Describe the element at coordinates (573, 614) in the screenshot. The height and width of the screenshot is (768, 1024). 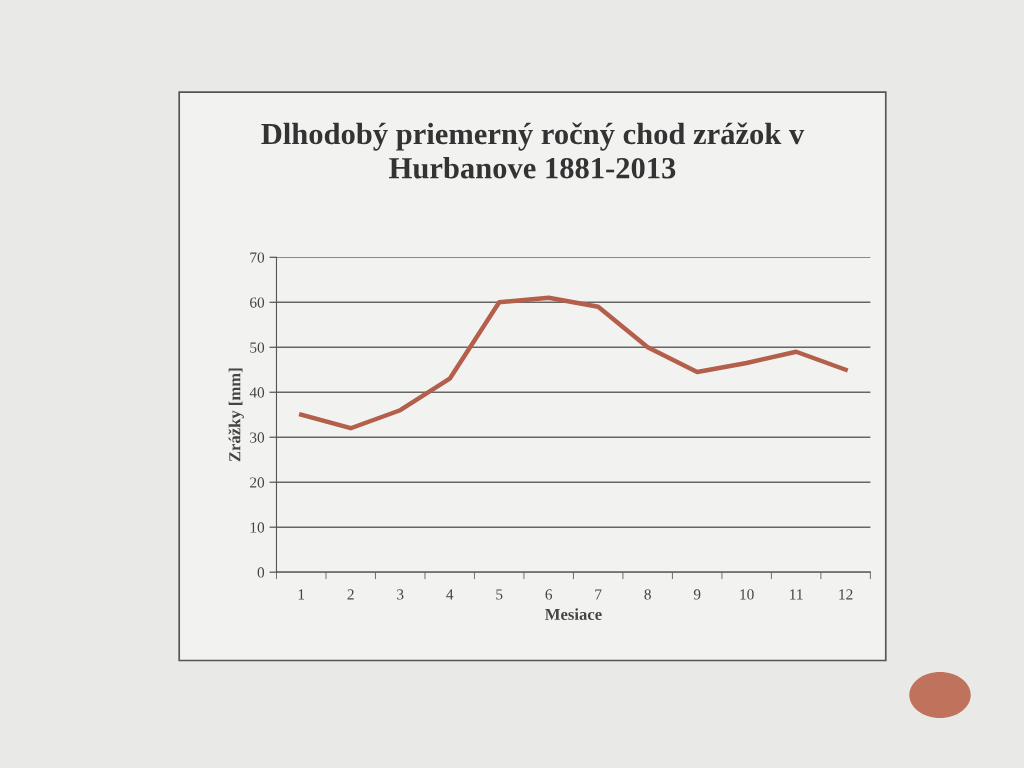
I see `x-axis-title: Mesiace` at that location.